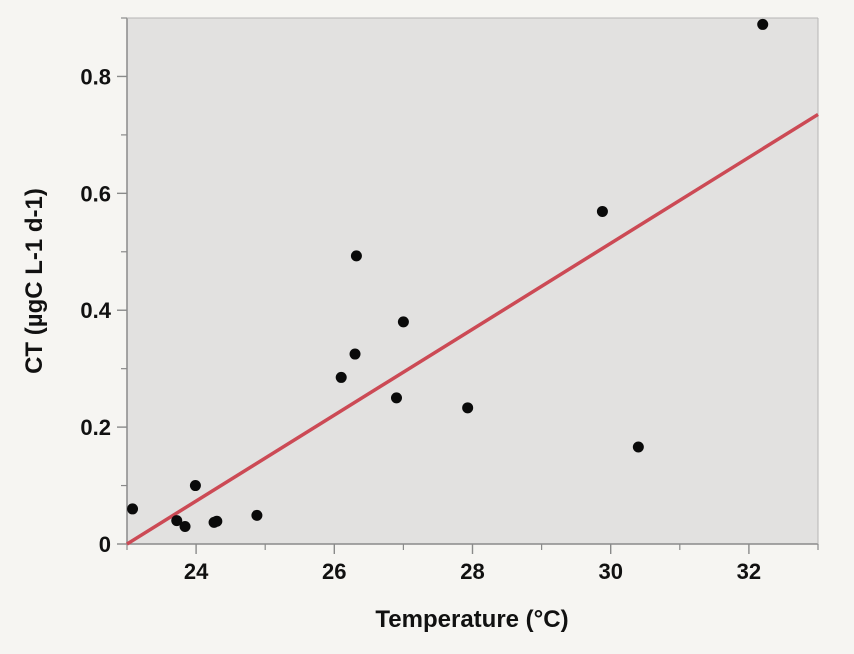 The width and height of the screenshot is (854, 654). Describe the element at coordinates (34, 281) in the screenshot. I see `y-axis-title: CT (µgC L-1 d-1)` at that location.